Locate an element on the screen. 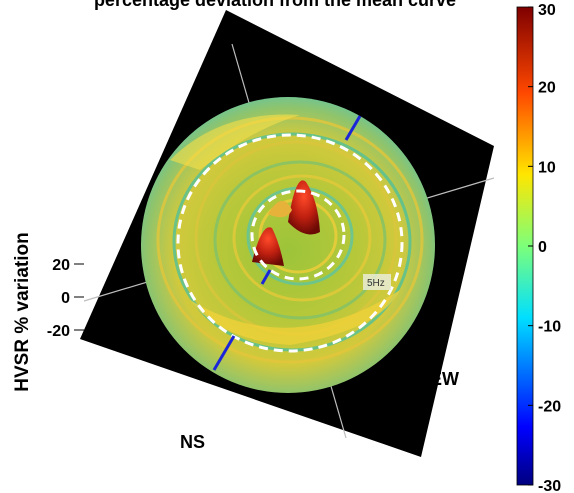 The image size is (574, 493). colorbar-tick-label: -10 is located at coordinates (549, 327).